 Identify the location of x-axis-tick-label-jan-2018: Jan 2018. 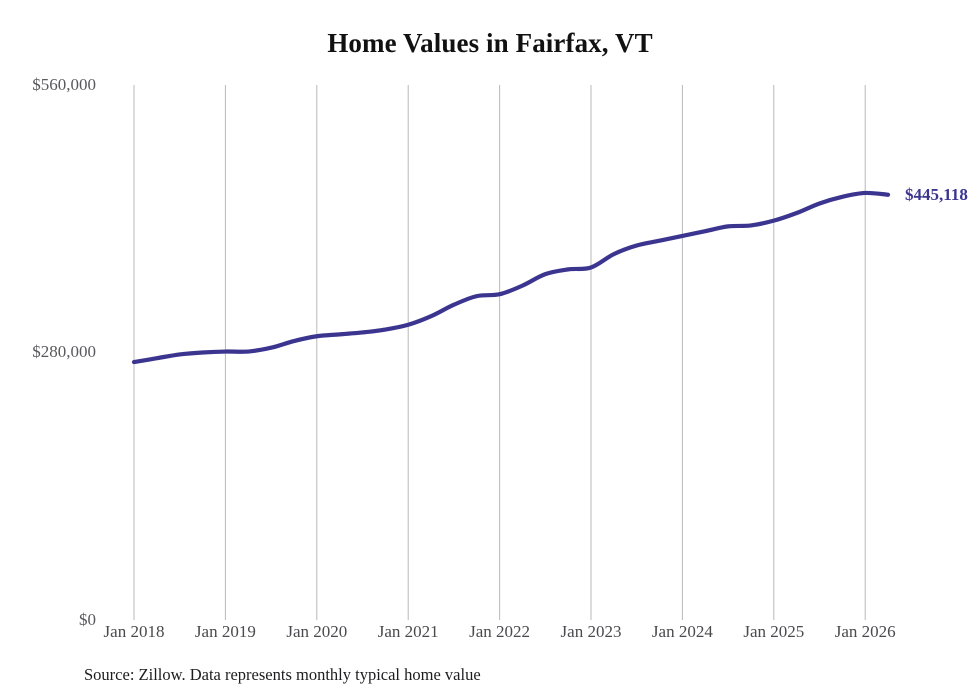
(134, 631).